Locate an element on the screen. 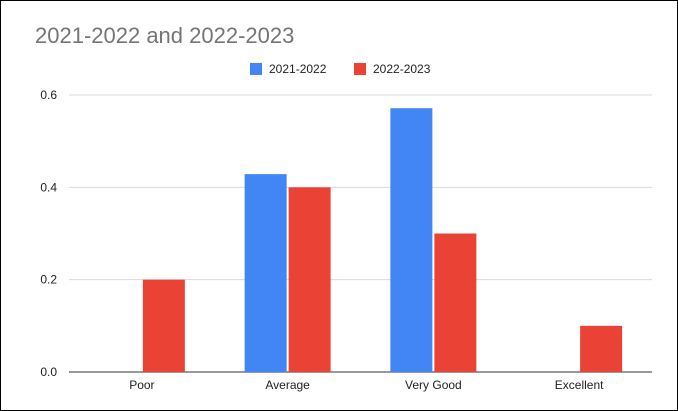 Image resolution: width=678 pixels, height=411 pixels. y-tick-label: 0.4 is located at coordinates (48, 187).